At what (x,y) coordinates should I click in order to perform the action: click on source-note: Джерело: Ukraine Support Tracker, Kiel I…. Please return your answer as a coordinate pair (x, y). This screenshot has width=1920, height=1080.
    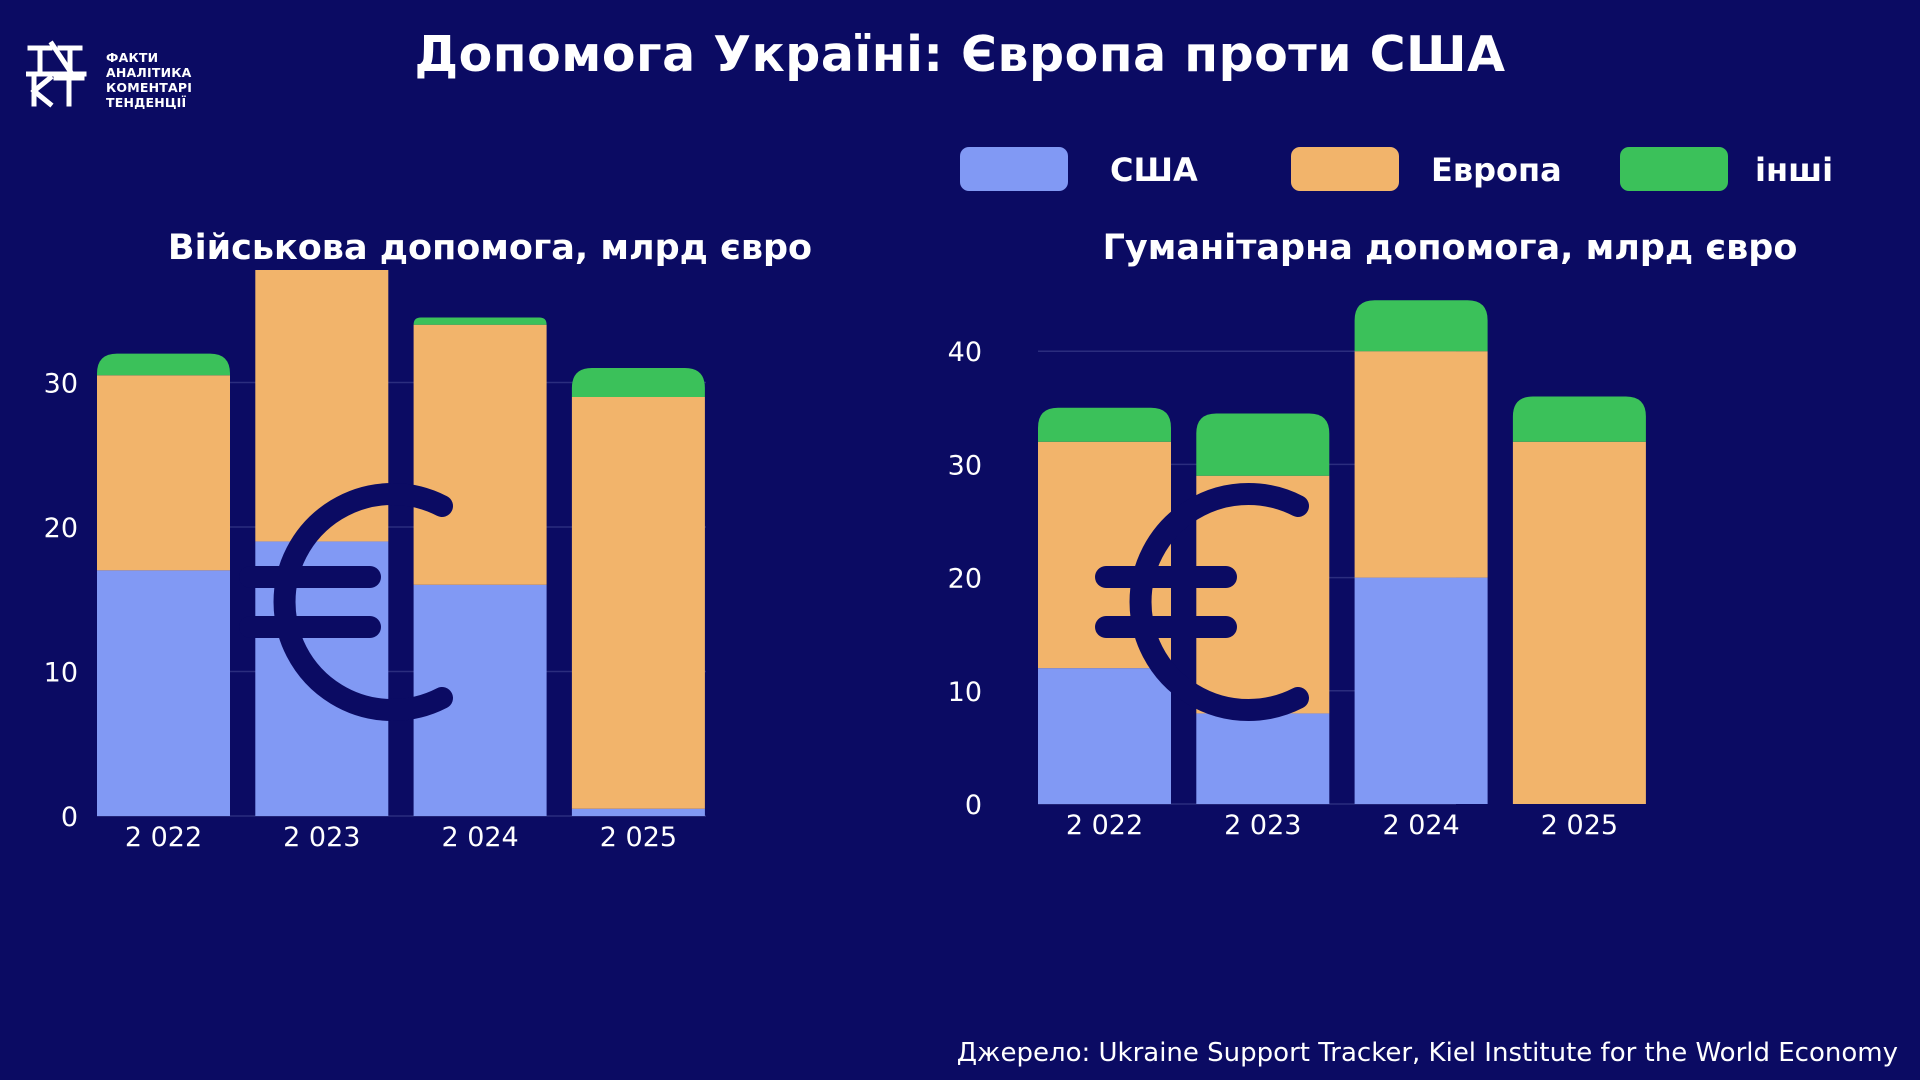
    Looking at the image, I should click on (1427, 1053).